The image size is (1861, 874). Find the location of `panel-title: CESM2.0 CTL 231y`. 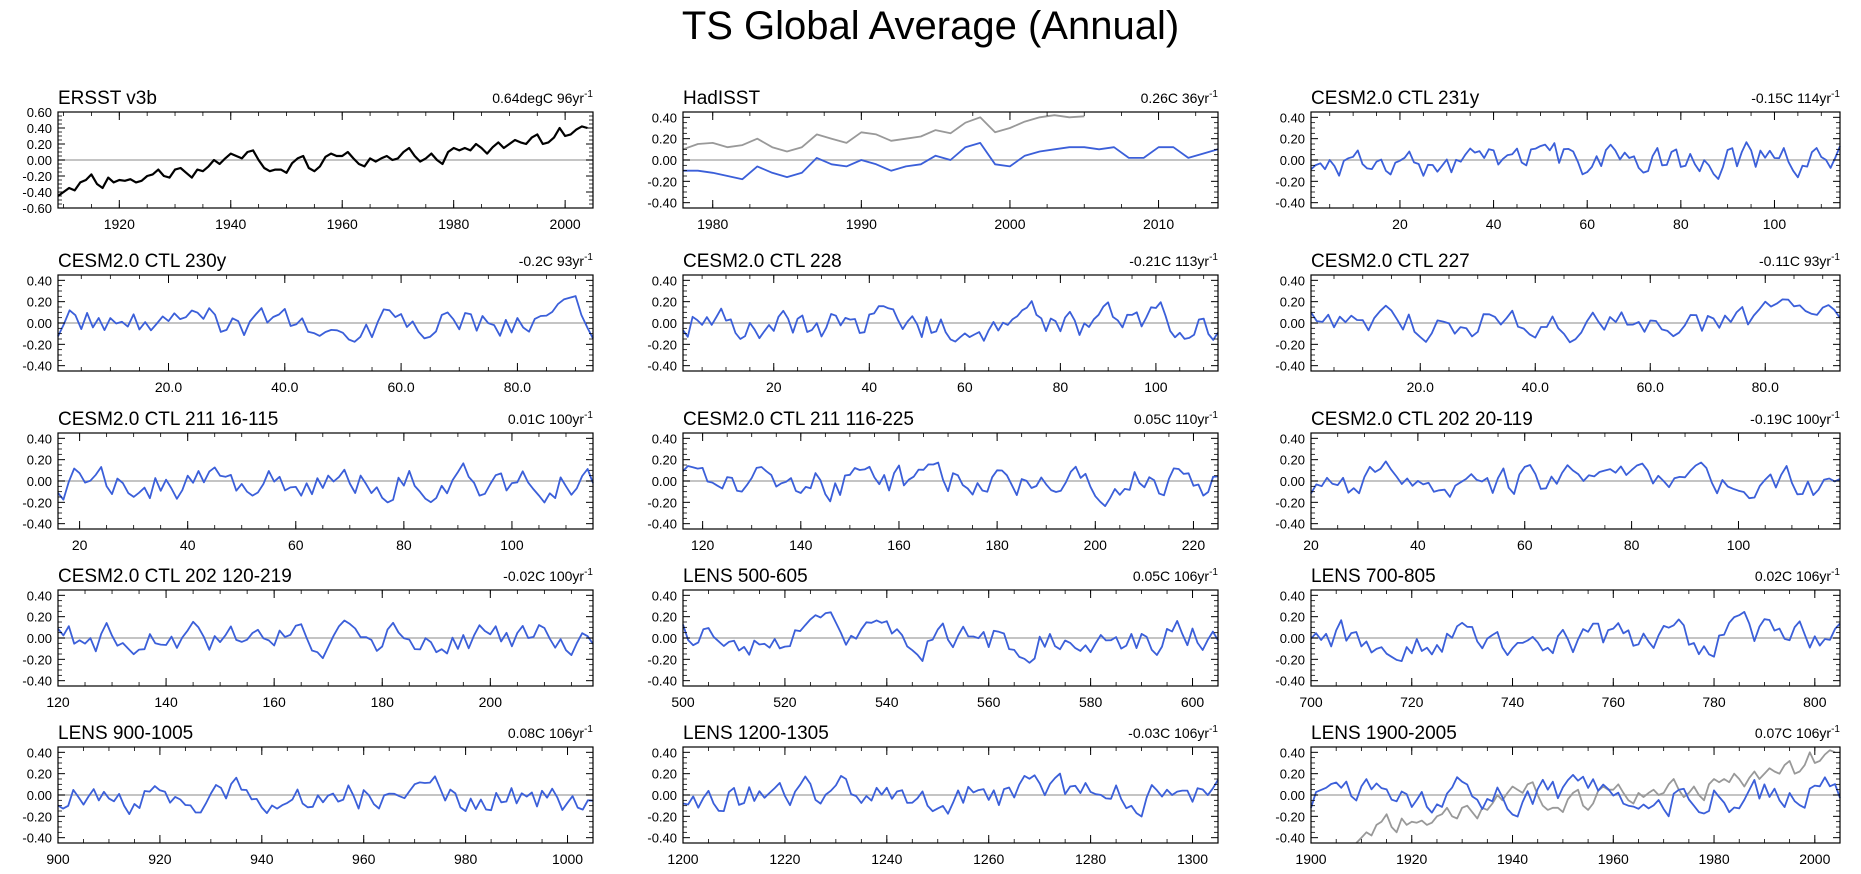

panel-title: CESM2.0 CTL 231y is located at coordinates (1395, 98).